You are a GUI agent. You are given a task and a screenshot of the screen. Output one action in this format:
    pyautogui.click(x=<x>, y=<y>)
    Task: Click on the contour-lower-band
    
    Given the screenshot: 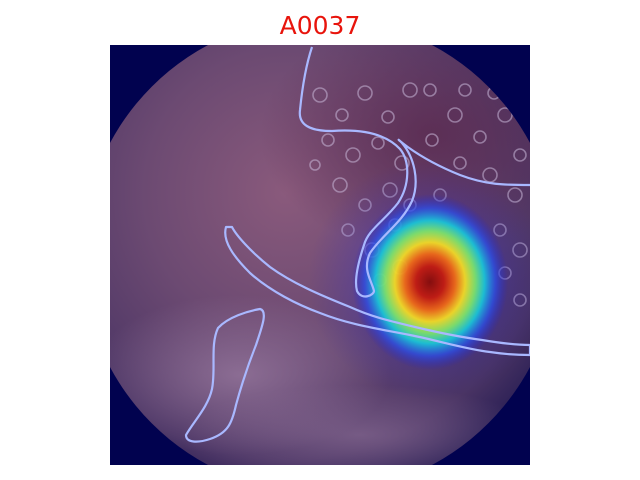 What is the action you would take?
    pyautogui.click(x=377, y=291)
    